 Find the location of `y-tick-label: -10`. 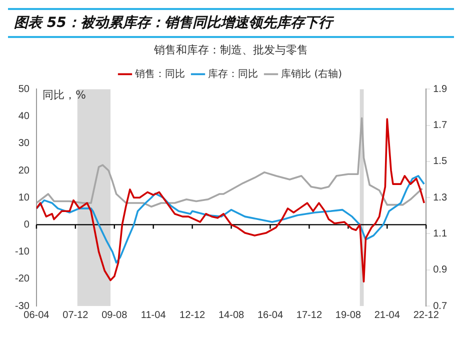

y-tick-label: -10 is located at coordinates (22, 252).